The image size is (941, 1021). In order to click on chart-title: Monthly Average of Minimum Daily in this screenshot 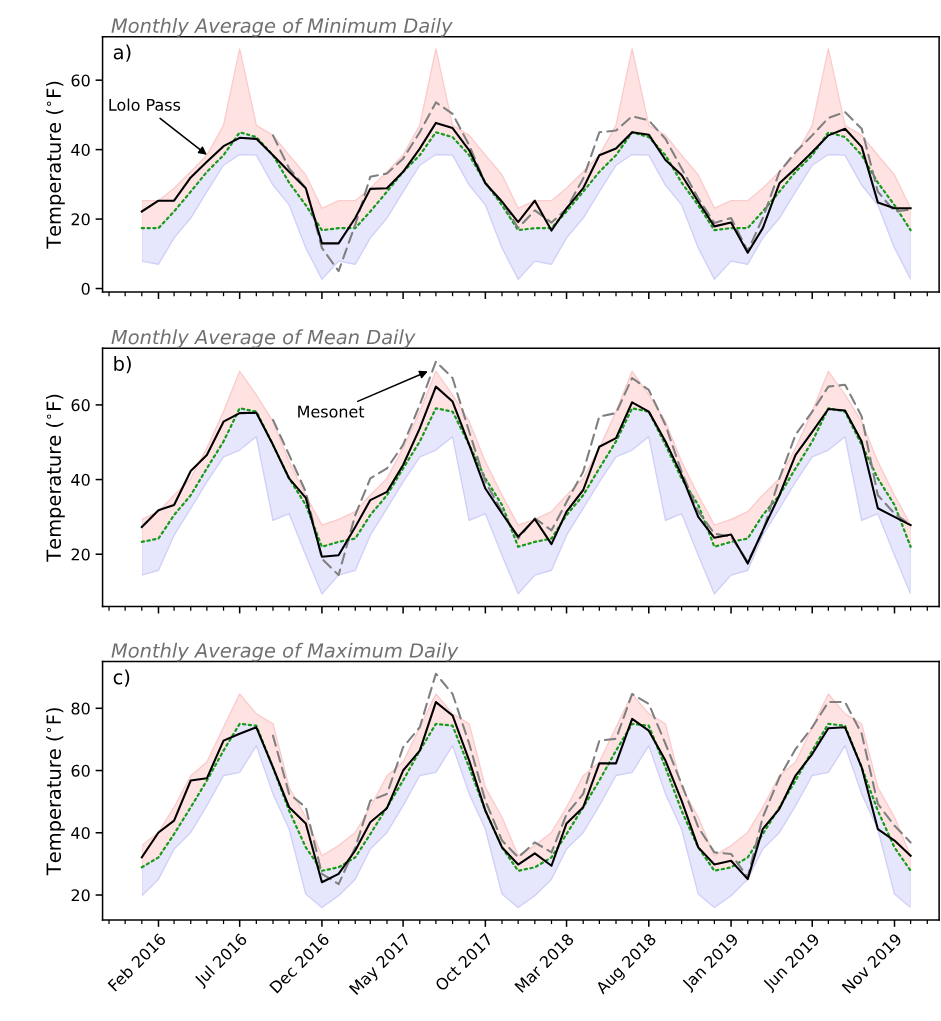, I will do `click(282, 27)`.